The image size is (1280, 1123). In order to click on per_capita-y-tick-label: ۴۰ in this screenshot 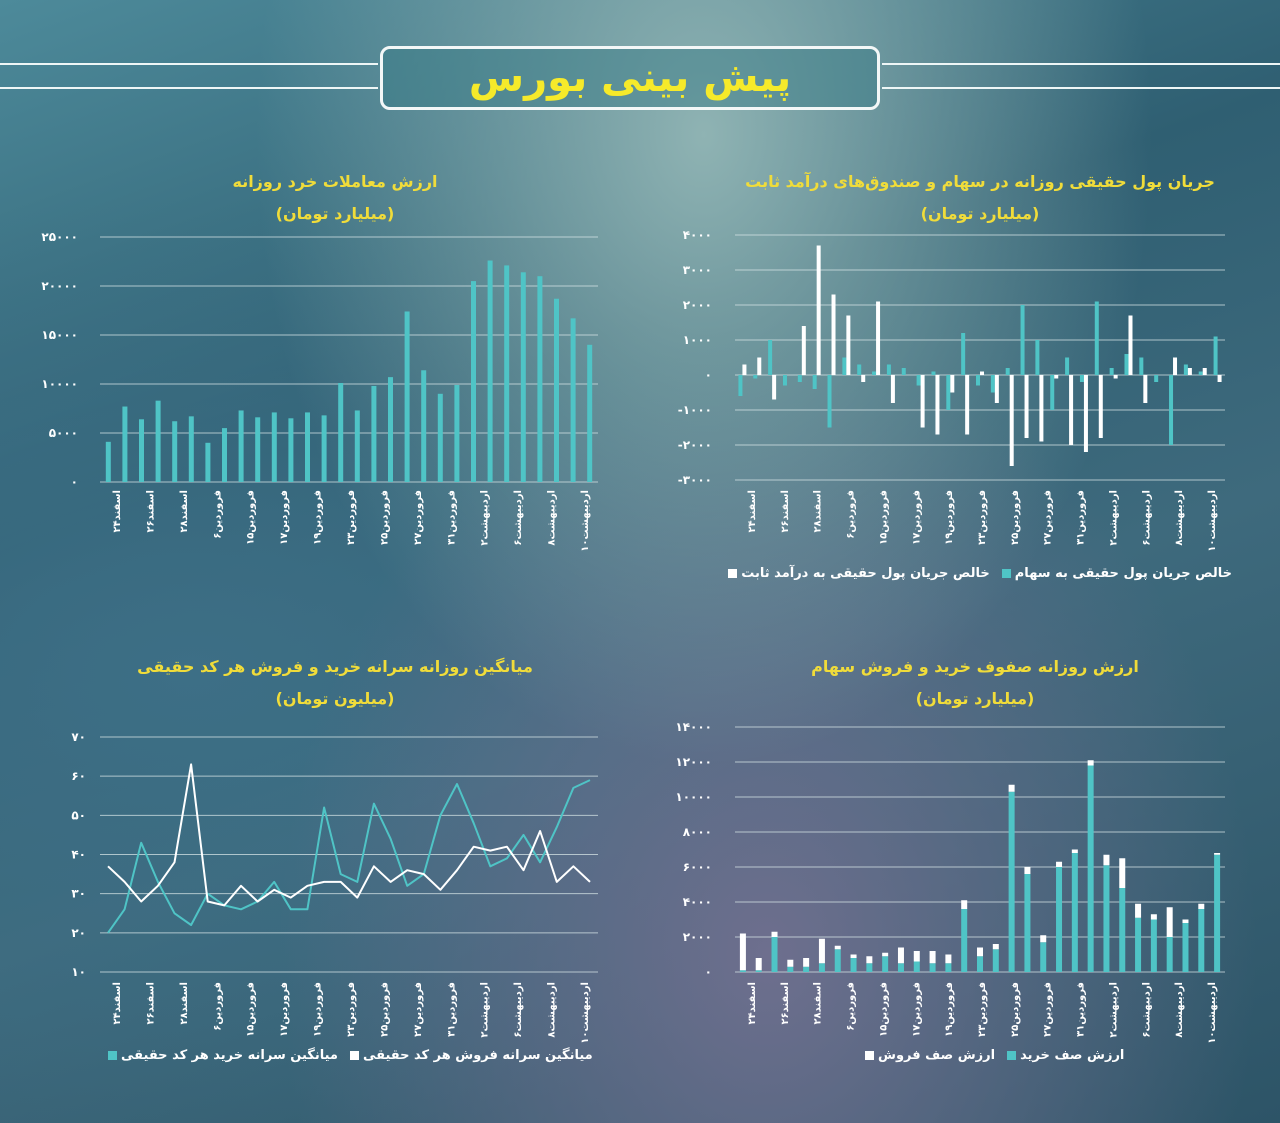, I will do `click(78, 855)`.